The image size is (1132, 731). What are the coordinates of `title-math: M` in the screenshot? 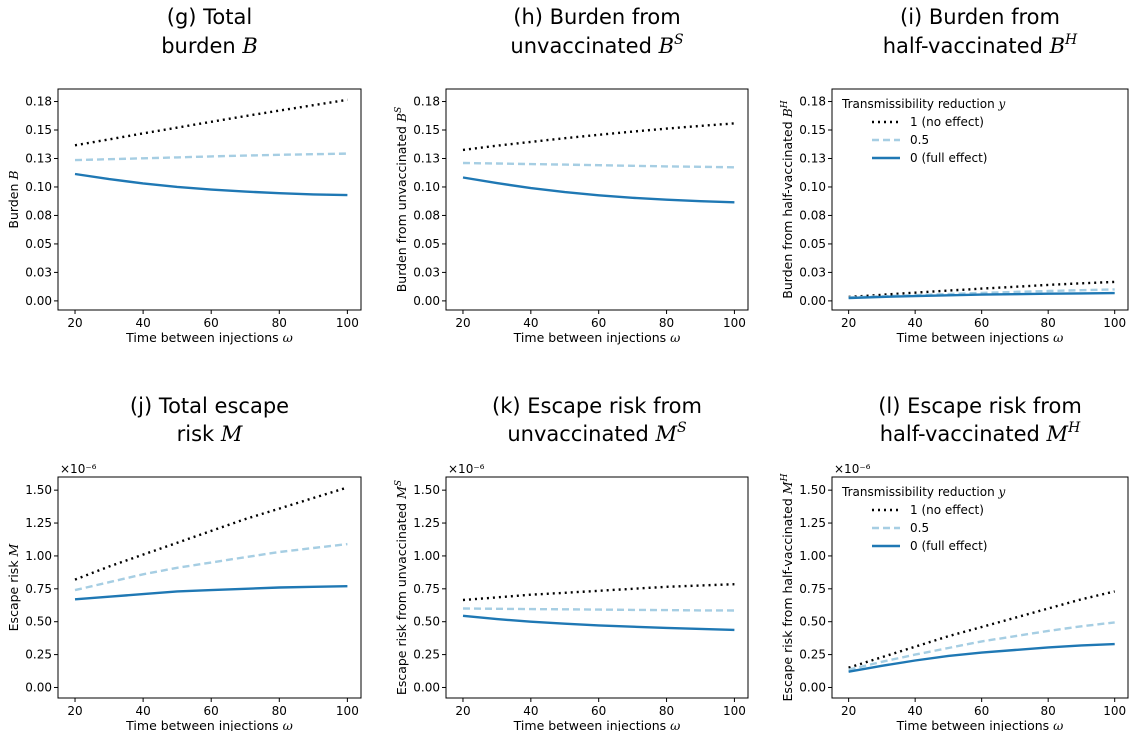 It's located at (666, 434).